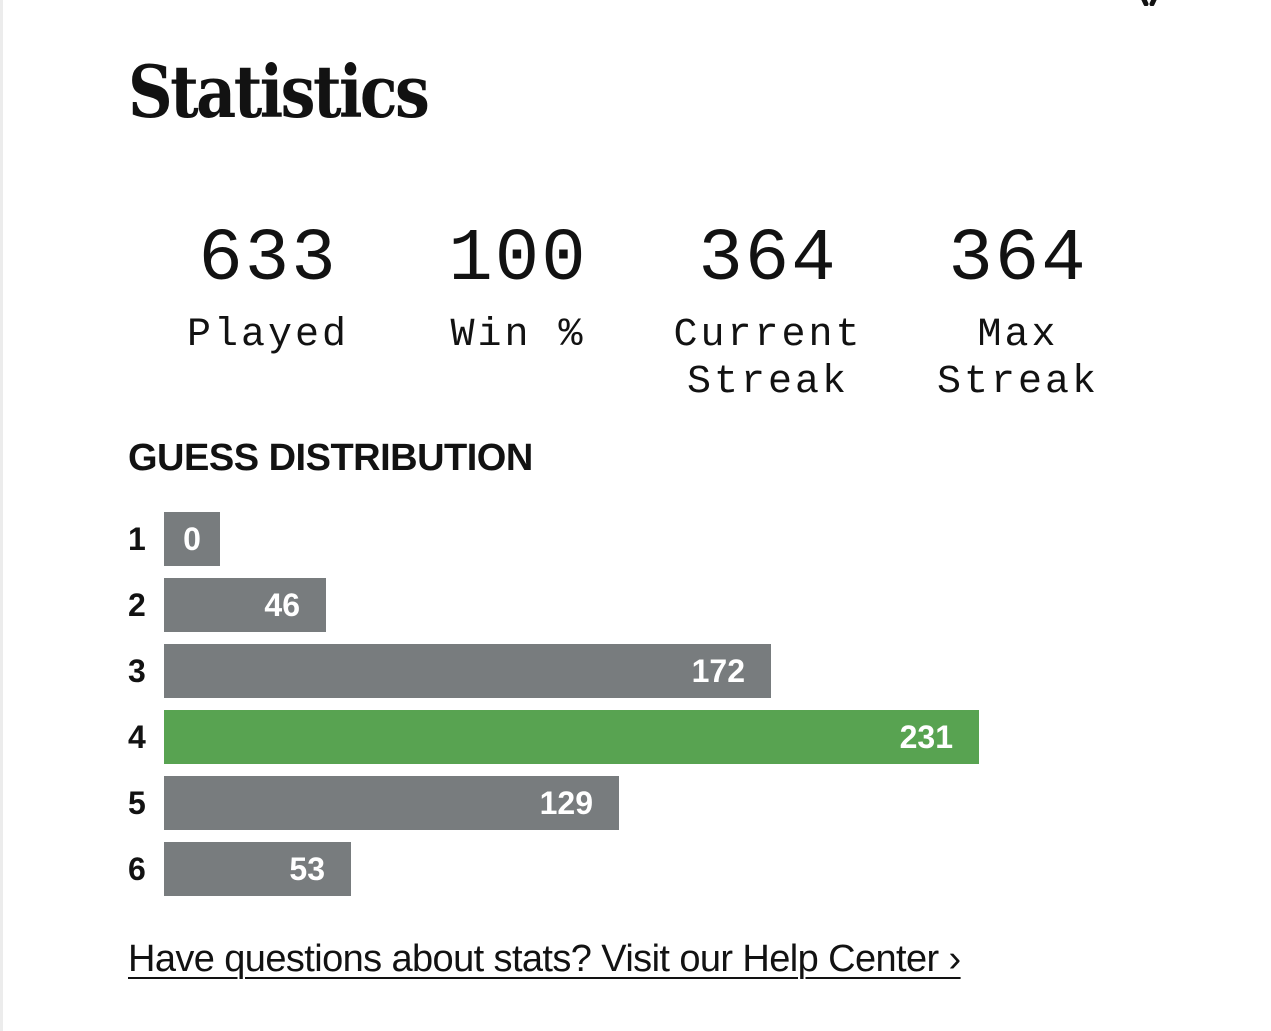 The image size is (1271, 1031). I want to click on stat-label: Played, so click(268, 335).